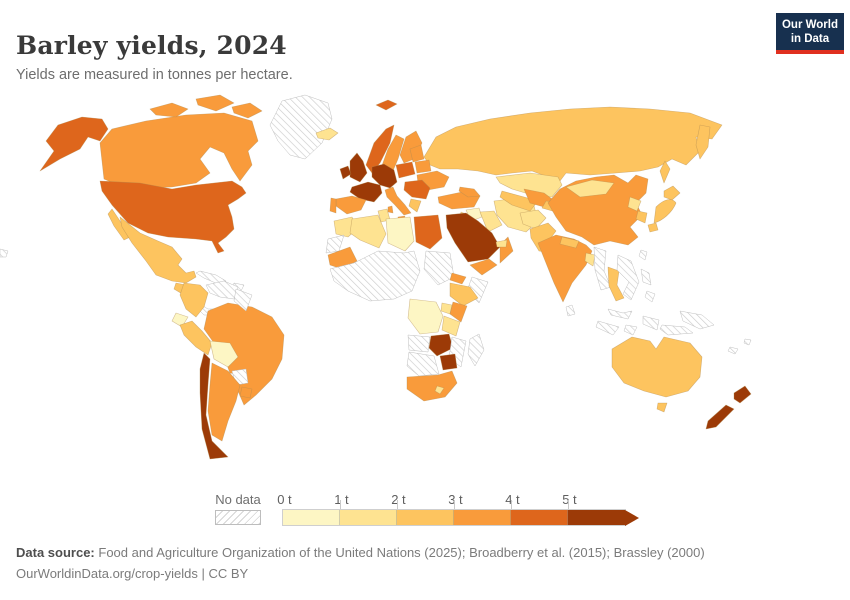 This screenshot has width=850, height=600. I want to click on country-lesotho, so click(439, 390).